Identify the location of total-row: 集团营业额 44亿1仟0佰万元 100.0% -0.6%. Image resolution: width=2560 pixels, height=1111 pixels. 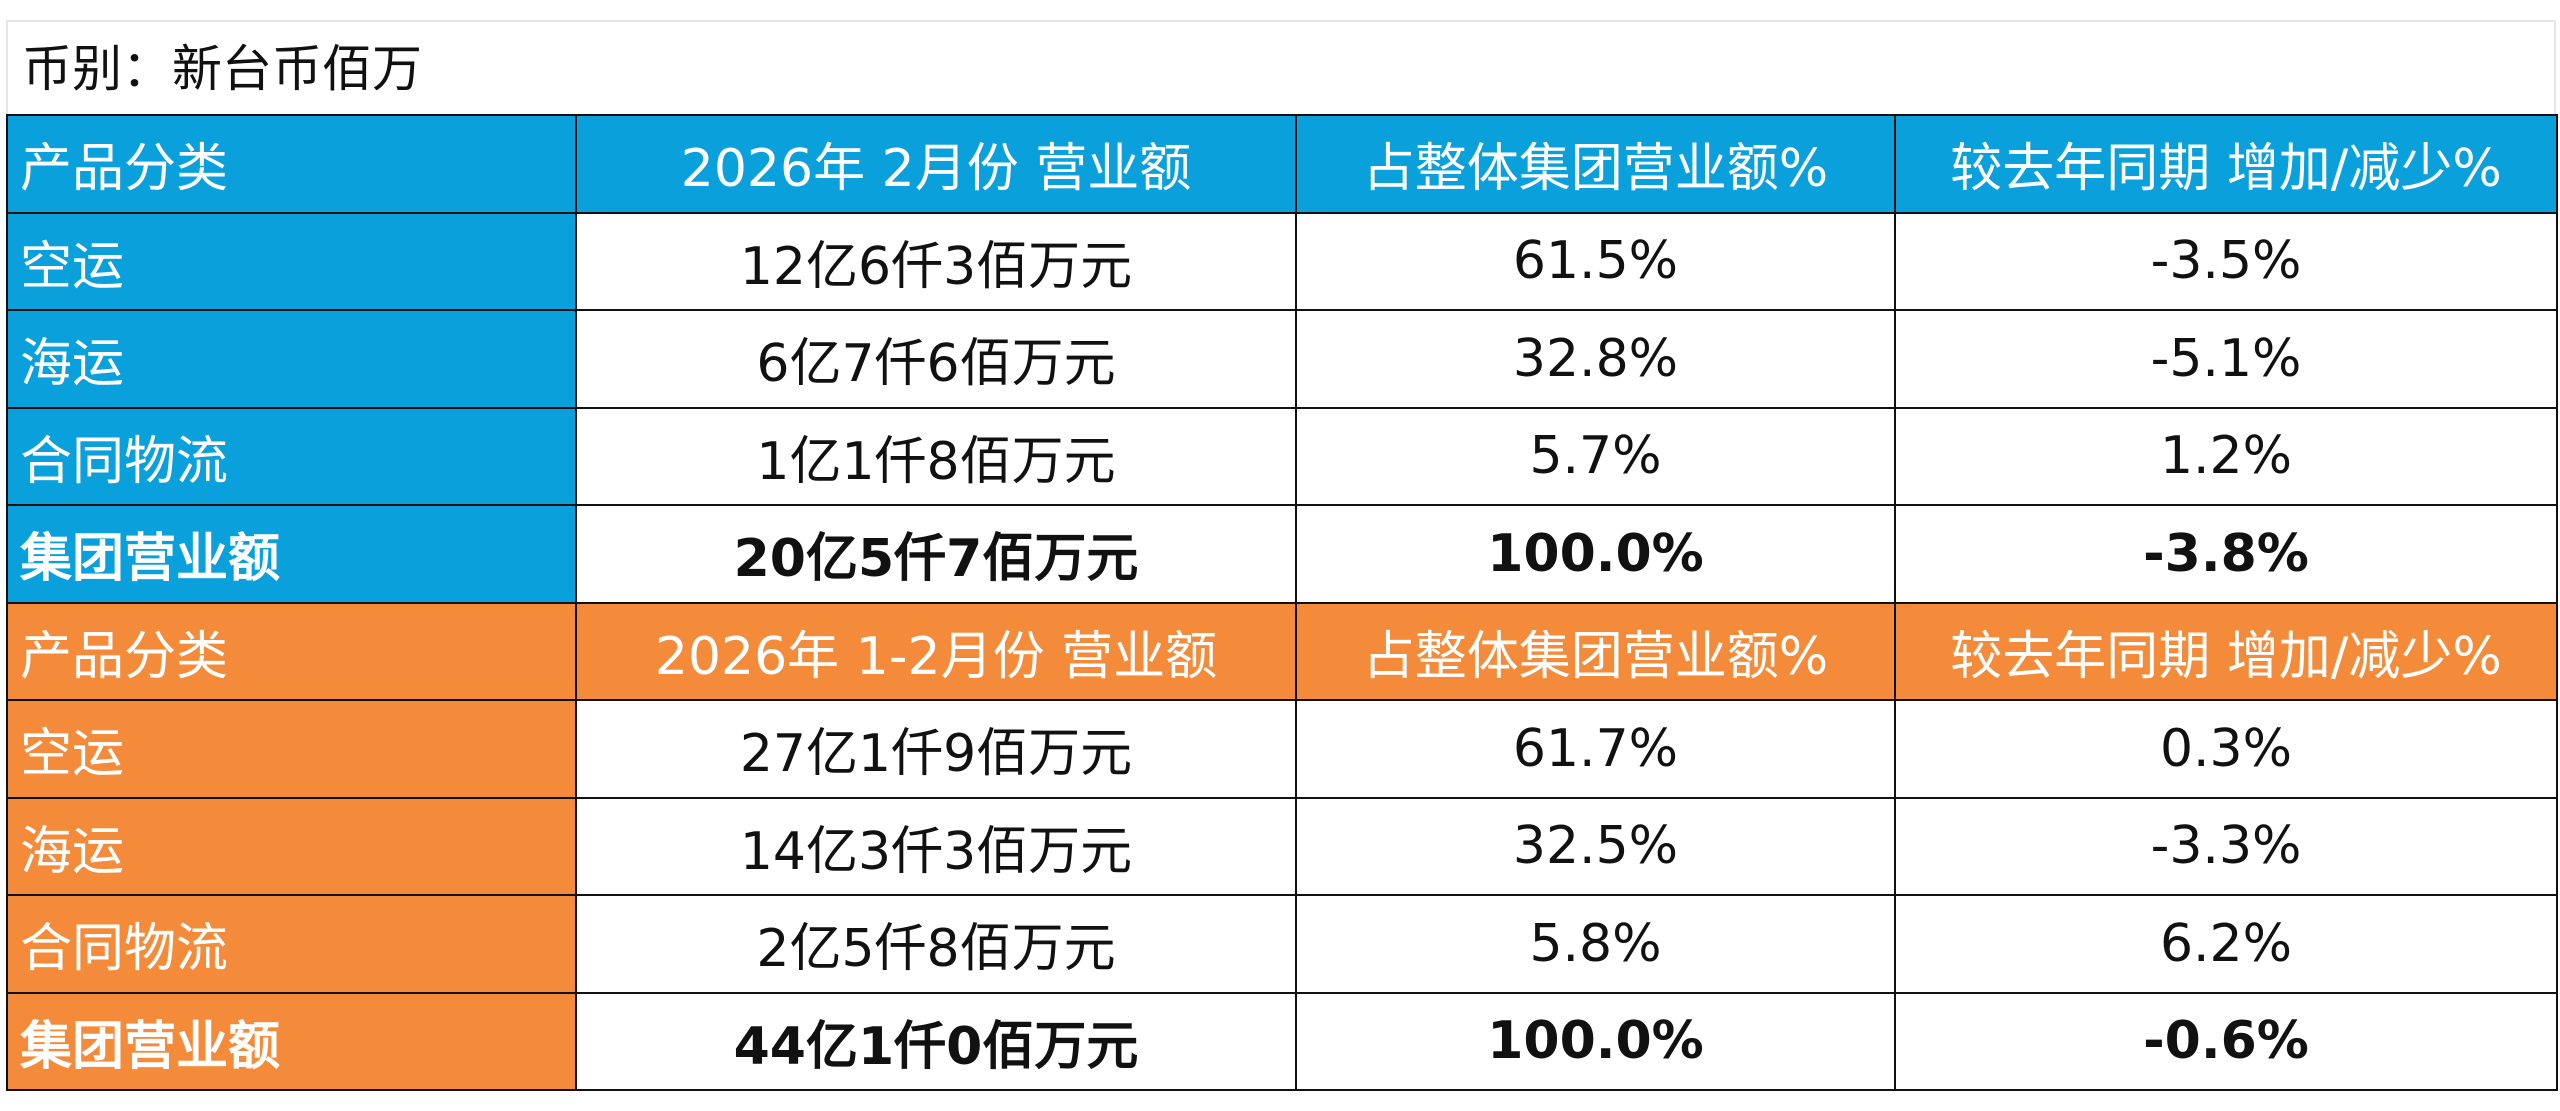
(1282, 1041).